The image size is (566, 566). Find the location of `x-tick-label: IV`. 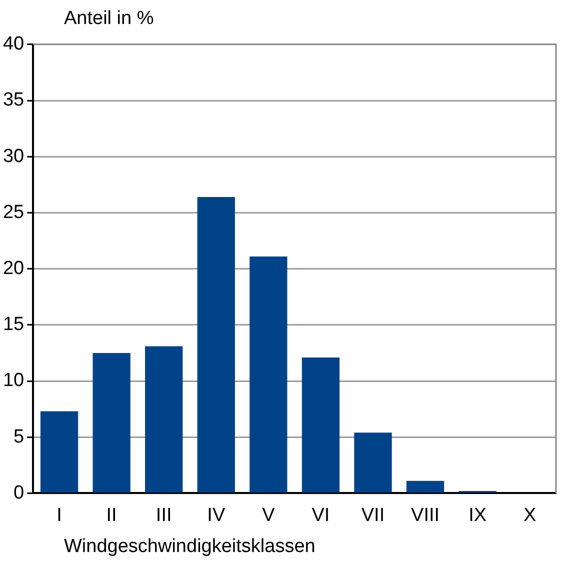

x-tick-label: IV is located at coordinates (216, 515).